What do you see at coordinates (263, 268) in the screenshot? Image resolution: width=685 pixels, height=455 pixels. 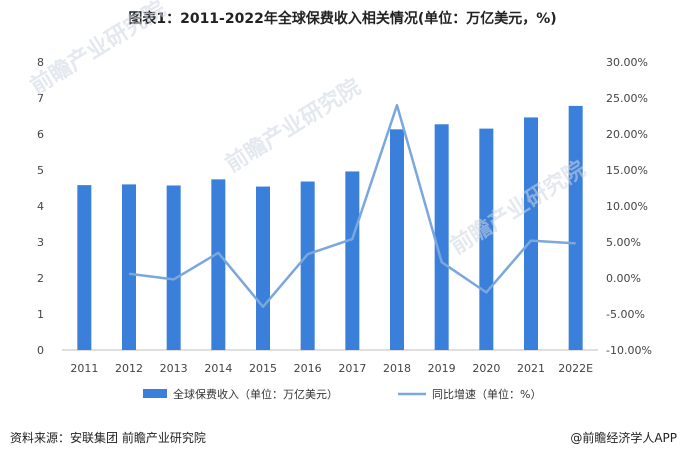 I see `bar-2015` at bounding box center [263, 268].